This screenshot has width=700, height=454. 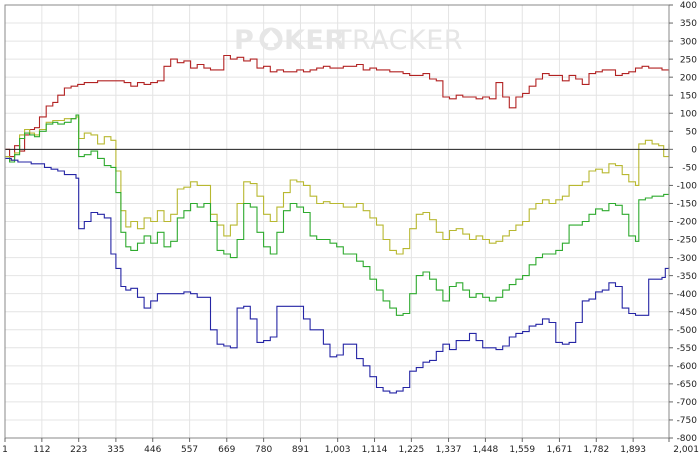 What do you see at coordinates (688, 96) in the screenshot?
I see `y-tick-label: 150` at bounding box center [688, 96].